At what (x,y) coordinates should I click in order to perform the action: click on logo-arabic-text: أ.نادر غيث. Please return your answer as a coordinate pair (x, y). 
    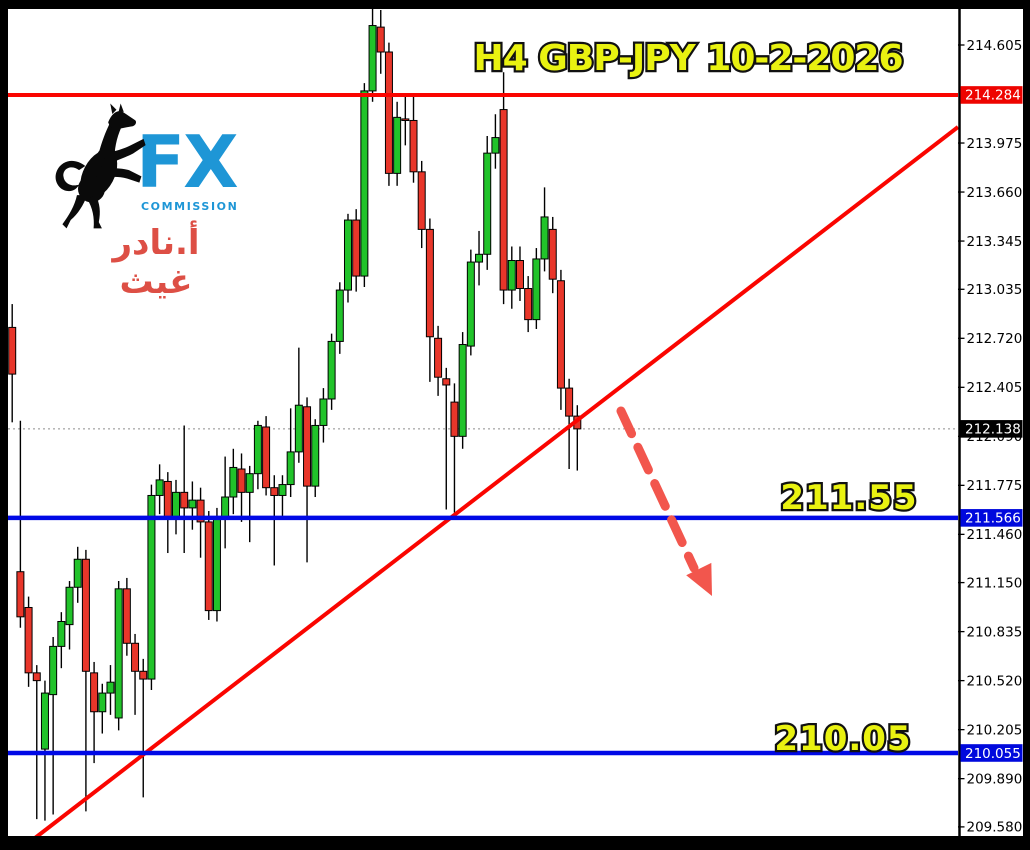
    Looking at the image, I should click on (156, 263).